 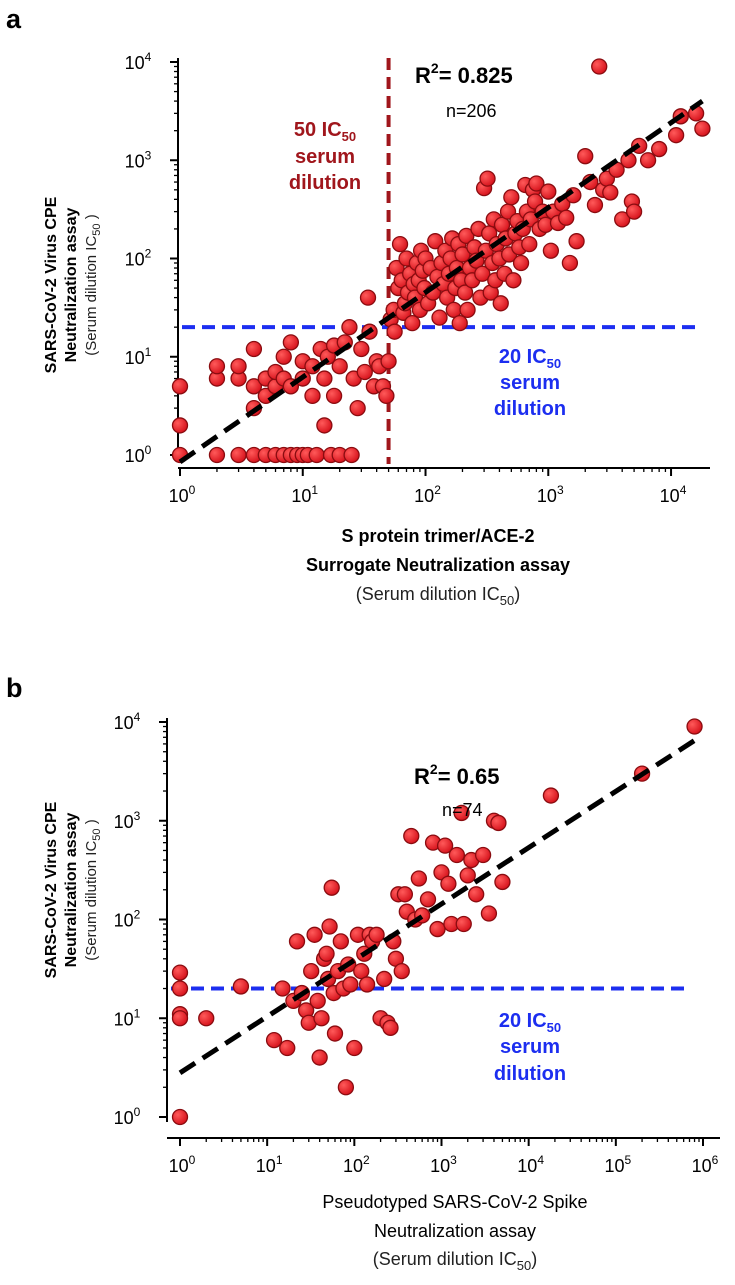 I want to click on y-tick-label: 10², so click(x=138, y=258).